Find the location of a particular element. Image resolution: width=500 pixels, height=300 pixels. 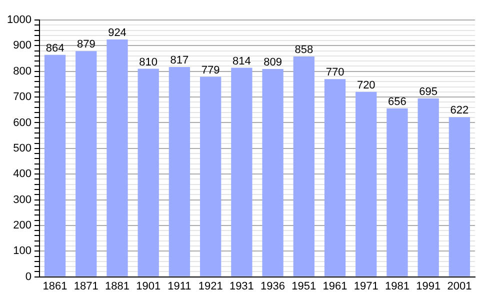

x-tick-label: 1961 is located at coordinates (335, 286).